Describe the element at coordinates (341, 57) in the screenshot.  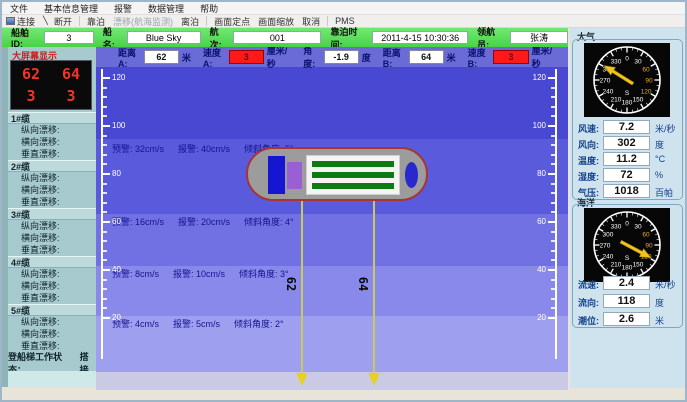
I see `angle-value: -1.9` at that location.